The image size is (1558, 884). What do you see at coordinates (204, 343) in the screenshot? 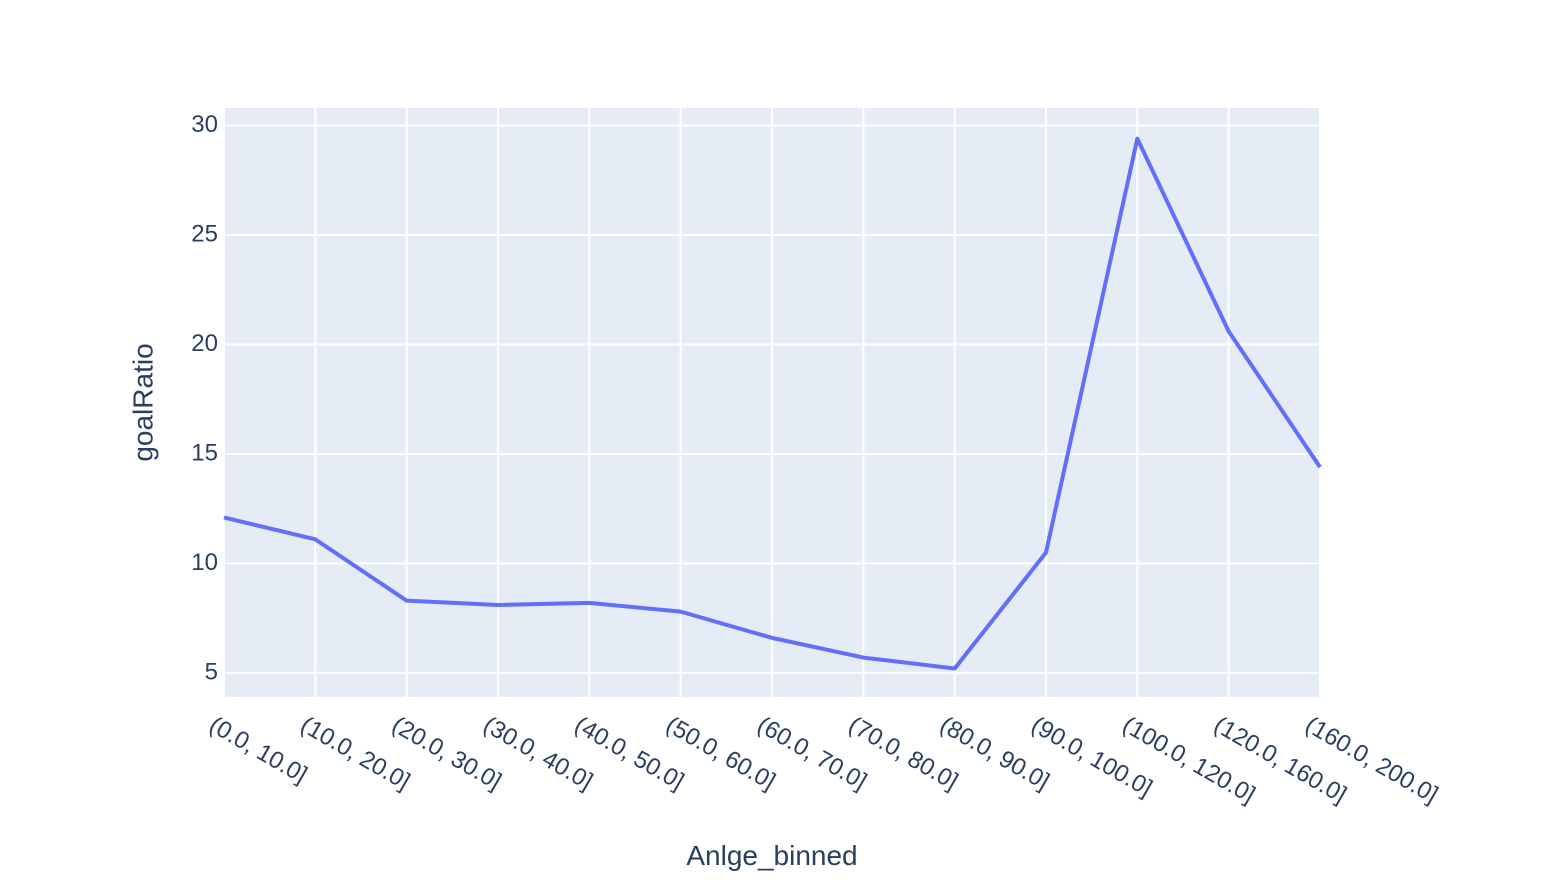
I see `y-tick-label: 20` at bounding box center [204, 343].